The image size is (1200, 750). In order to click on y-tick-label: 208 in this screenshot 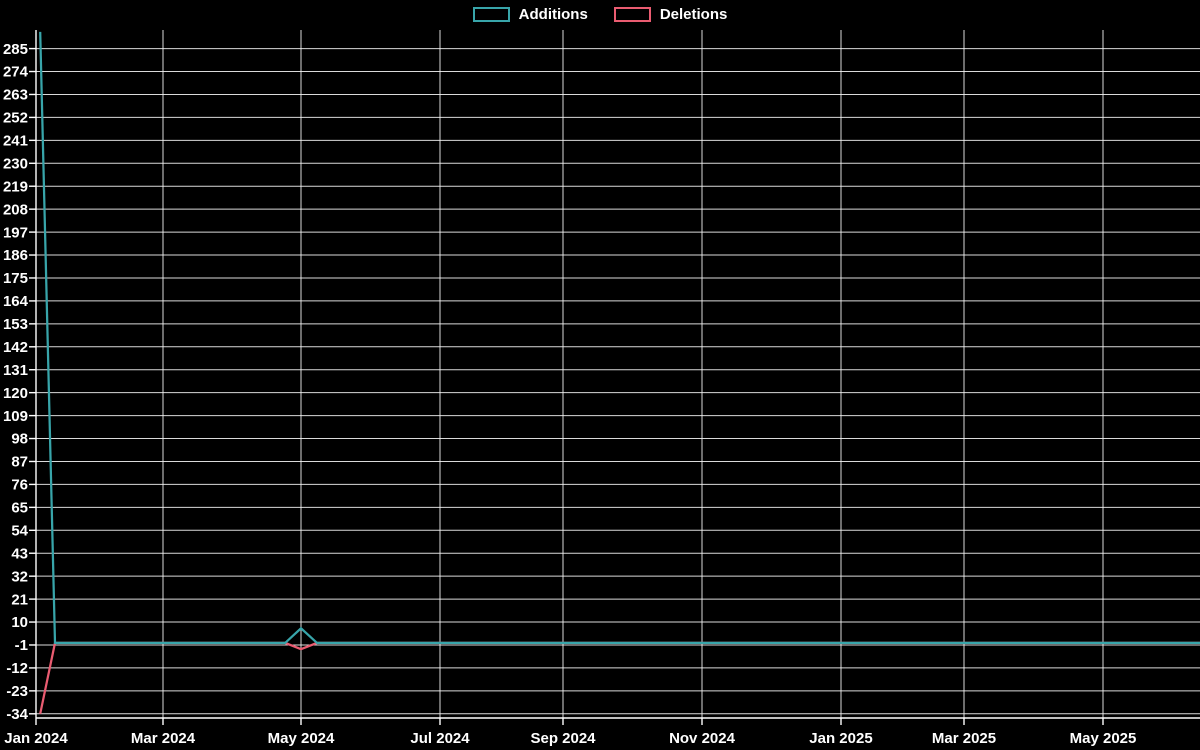, I will do `click(15, 209)`.